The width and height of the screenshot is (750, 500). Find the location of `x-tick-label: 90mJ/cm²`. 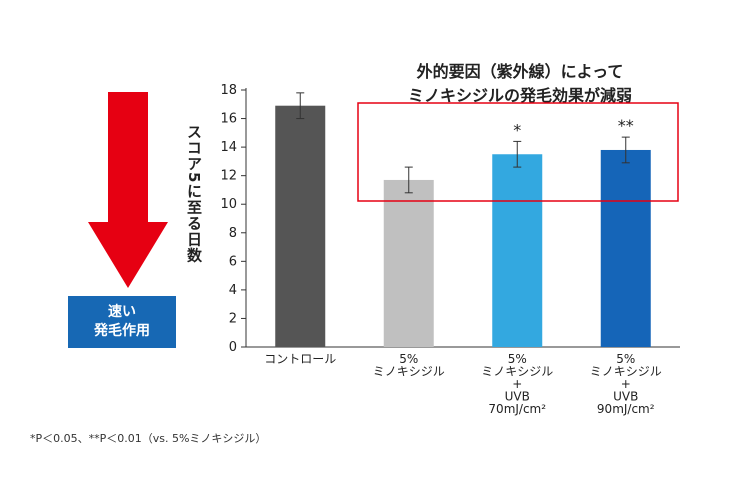

x-tick-label: 90mJ/cm² is located at coordinates (626, 409).